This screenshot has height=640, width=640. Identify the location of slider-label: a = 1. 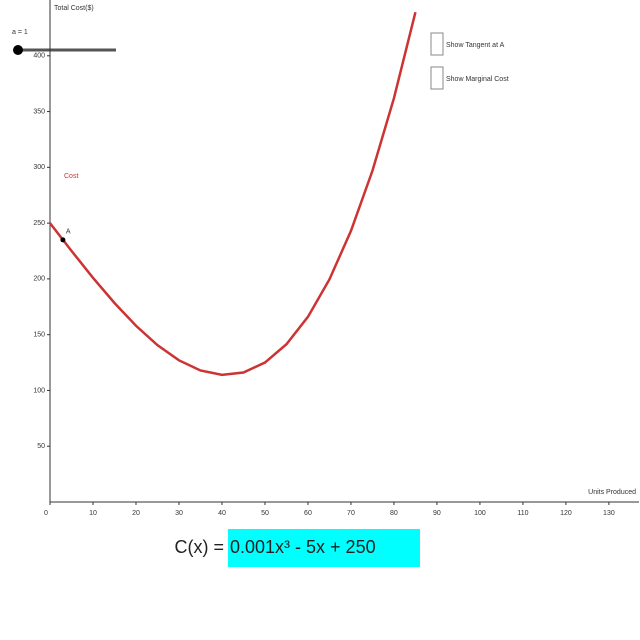
(20, 32).